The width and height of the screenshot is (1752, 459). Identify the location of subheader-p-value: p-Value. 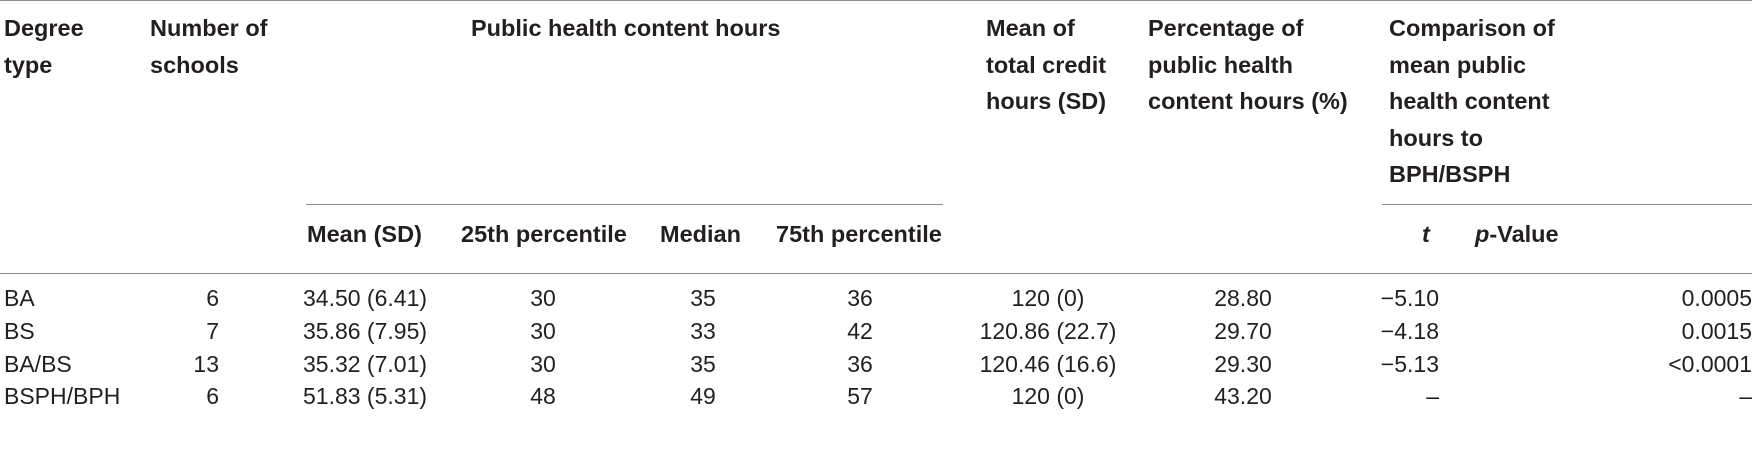
(1517, 234).